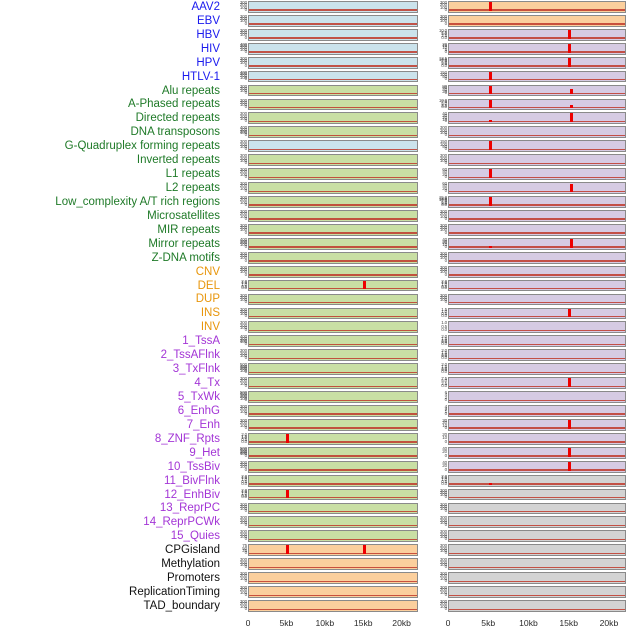 This screenshot has height=630, width=630. What do you see at coordinates (526, 90) in the screenshot?
I see `track-right: 80 60 40 20 0` at bounding box center [526, 90].